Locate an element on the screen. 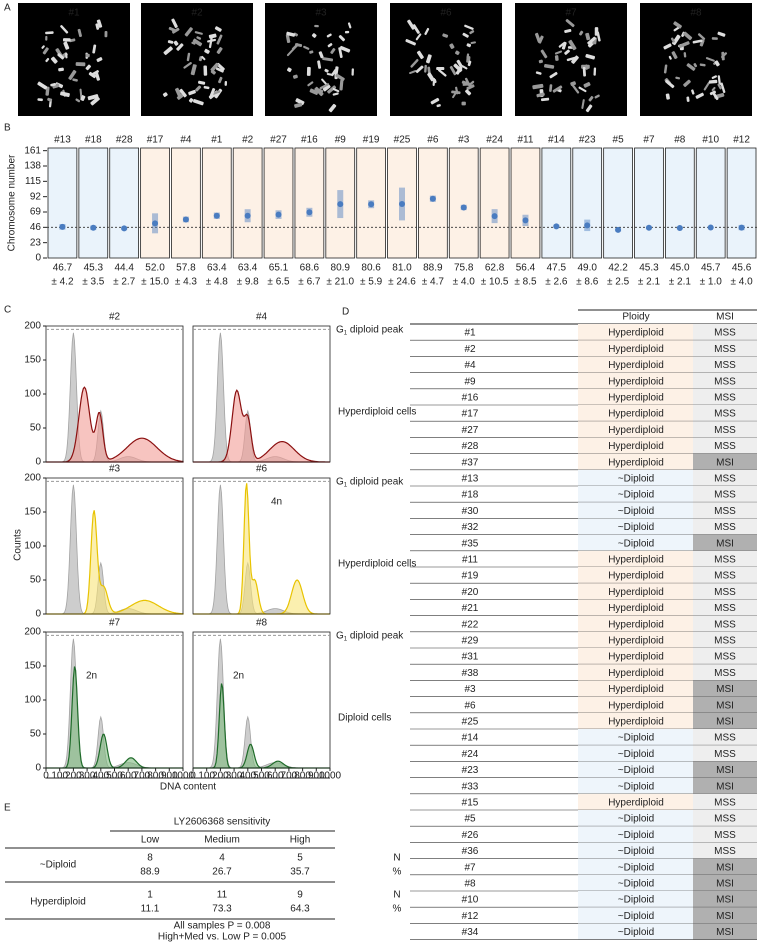  sample-id: #38 is located at coordinates (470, 673).